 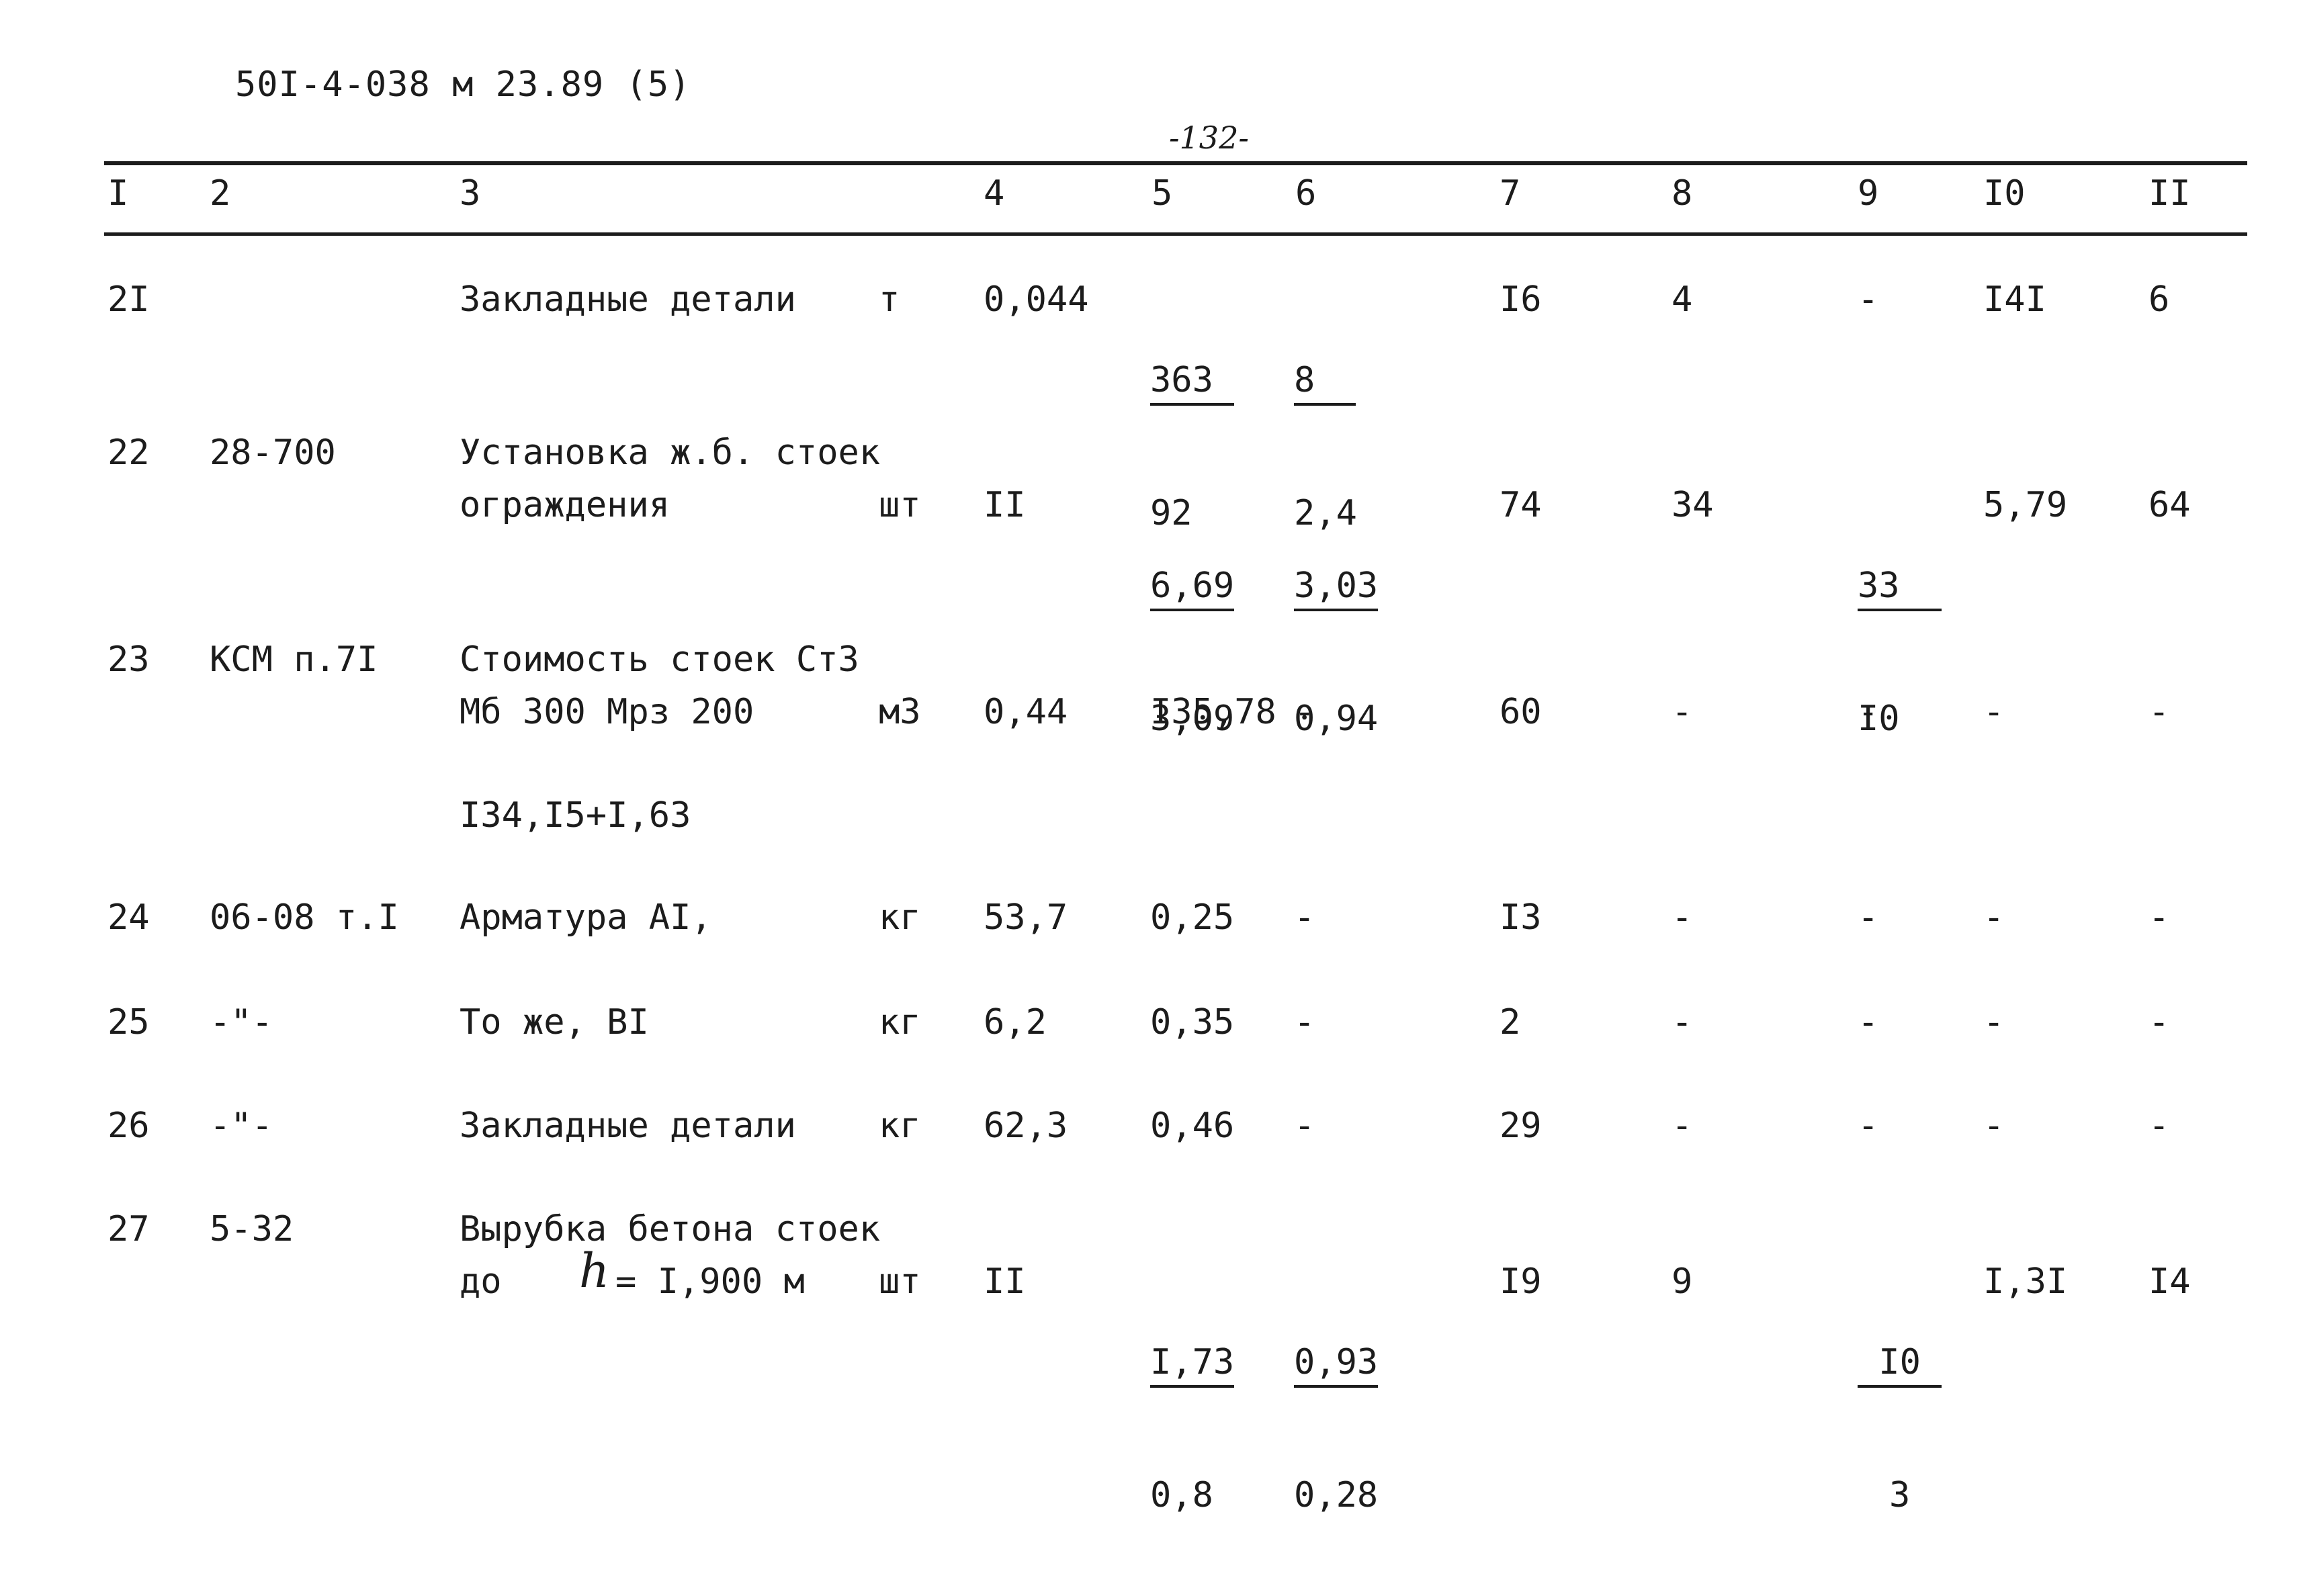 What do you see at coordinates (1325, 383) in the screenshot?
I see `fraction-top: 8` at bounding box center [1325, 383].